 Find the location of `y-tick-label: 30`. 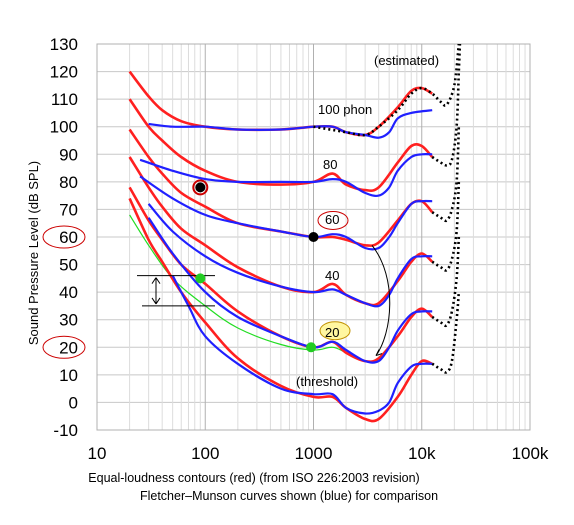

y-tick-label: 30 is located at coordinates (68, 320).